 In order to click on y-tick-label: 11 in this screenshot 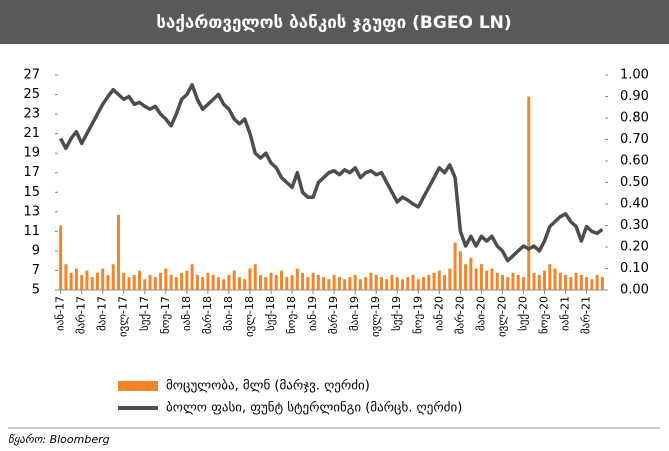, I will do `click(31, 231)`.